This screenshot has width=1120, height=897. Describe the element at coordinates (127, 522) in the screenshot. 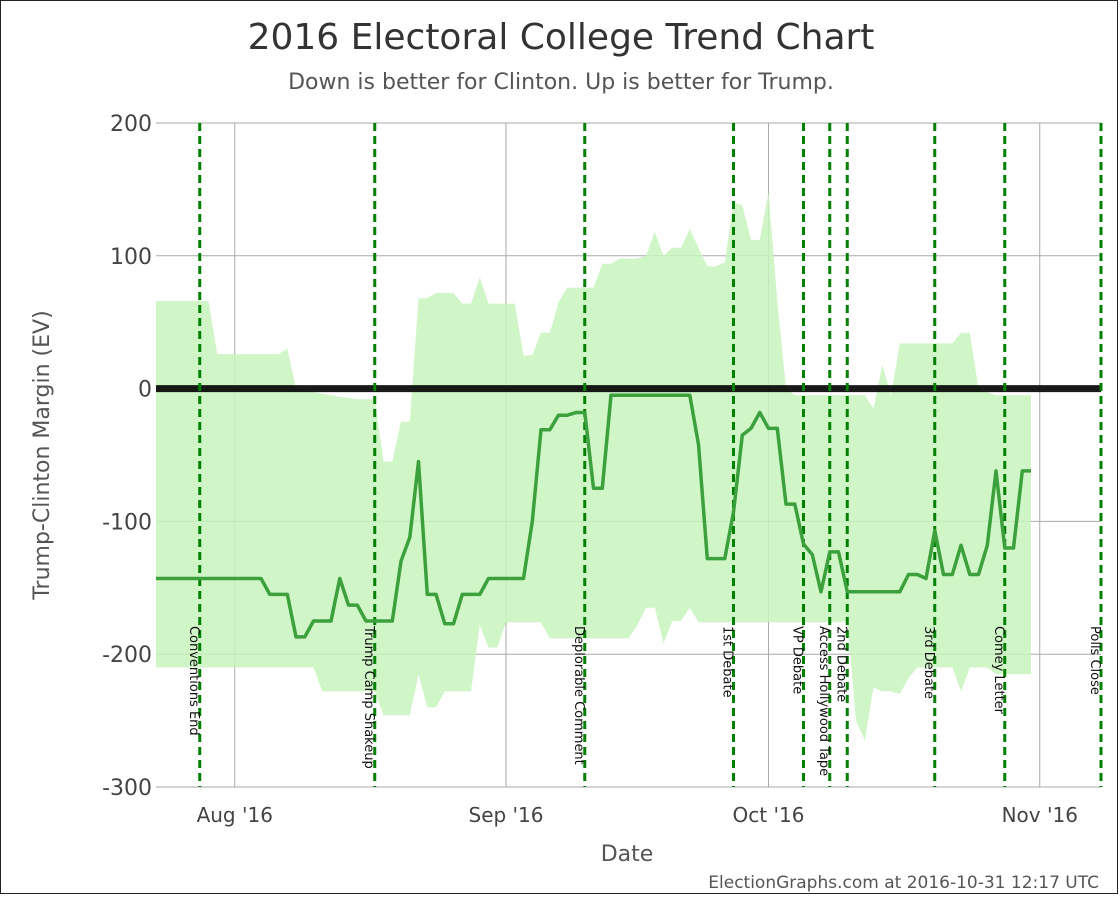

I see `y-tick-label: -100` at that location.